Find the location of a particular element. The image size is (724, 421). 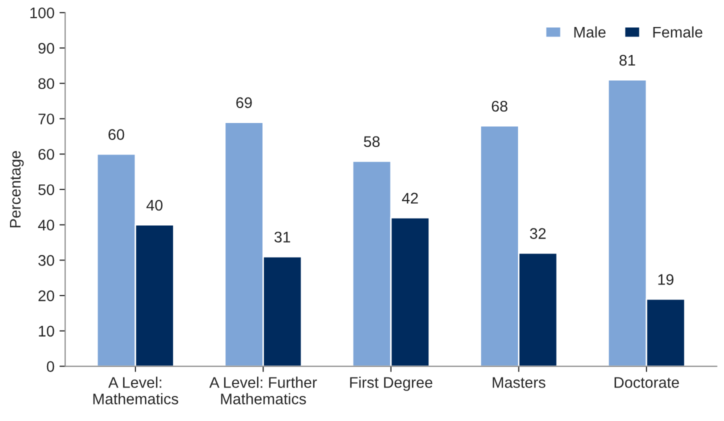

y-tick-label: 10 is located at coordinates (46, 331).